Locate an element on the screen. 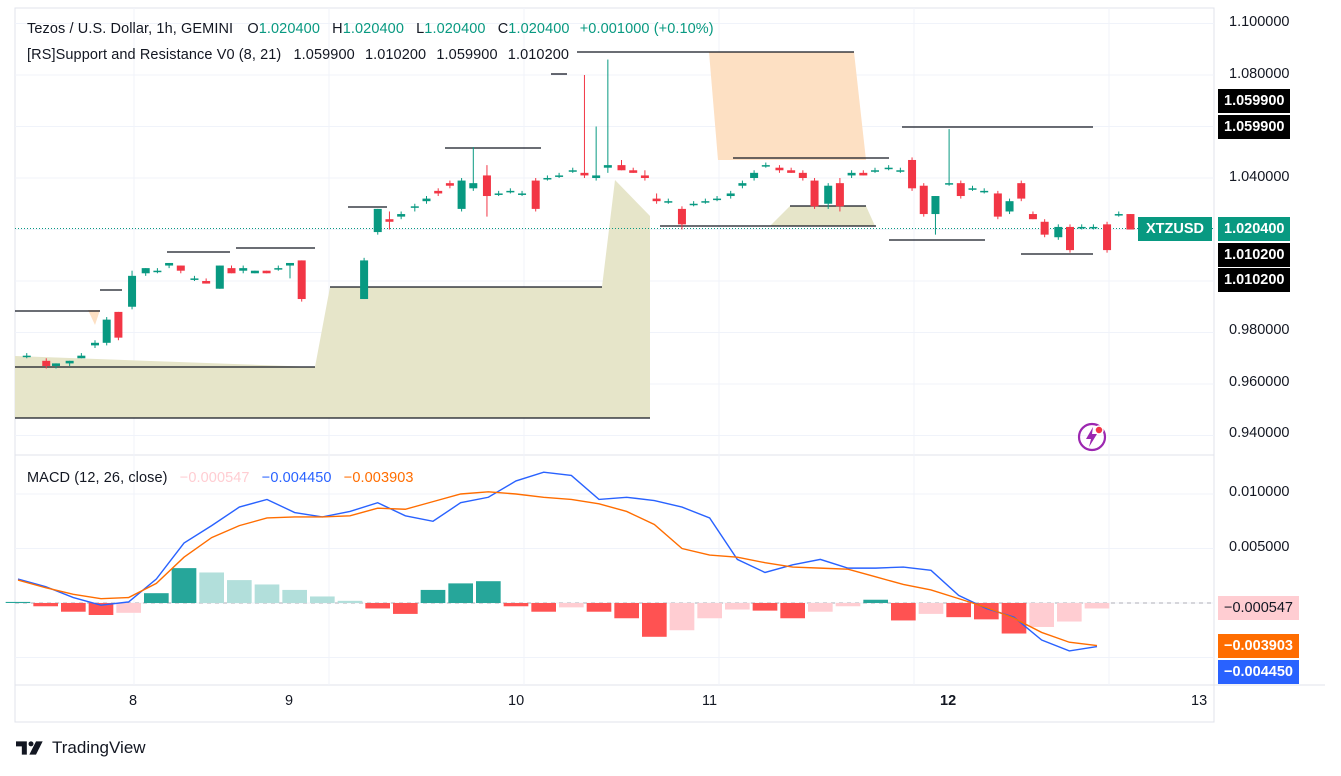 Image resolution: width=1341 pixels, height=776 pixels. indicator-value: 1.059900 is located at coordinates (324, 55).